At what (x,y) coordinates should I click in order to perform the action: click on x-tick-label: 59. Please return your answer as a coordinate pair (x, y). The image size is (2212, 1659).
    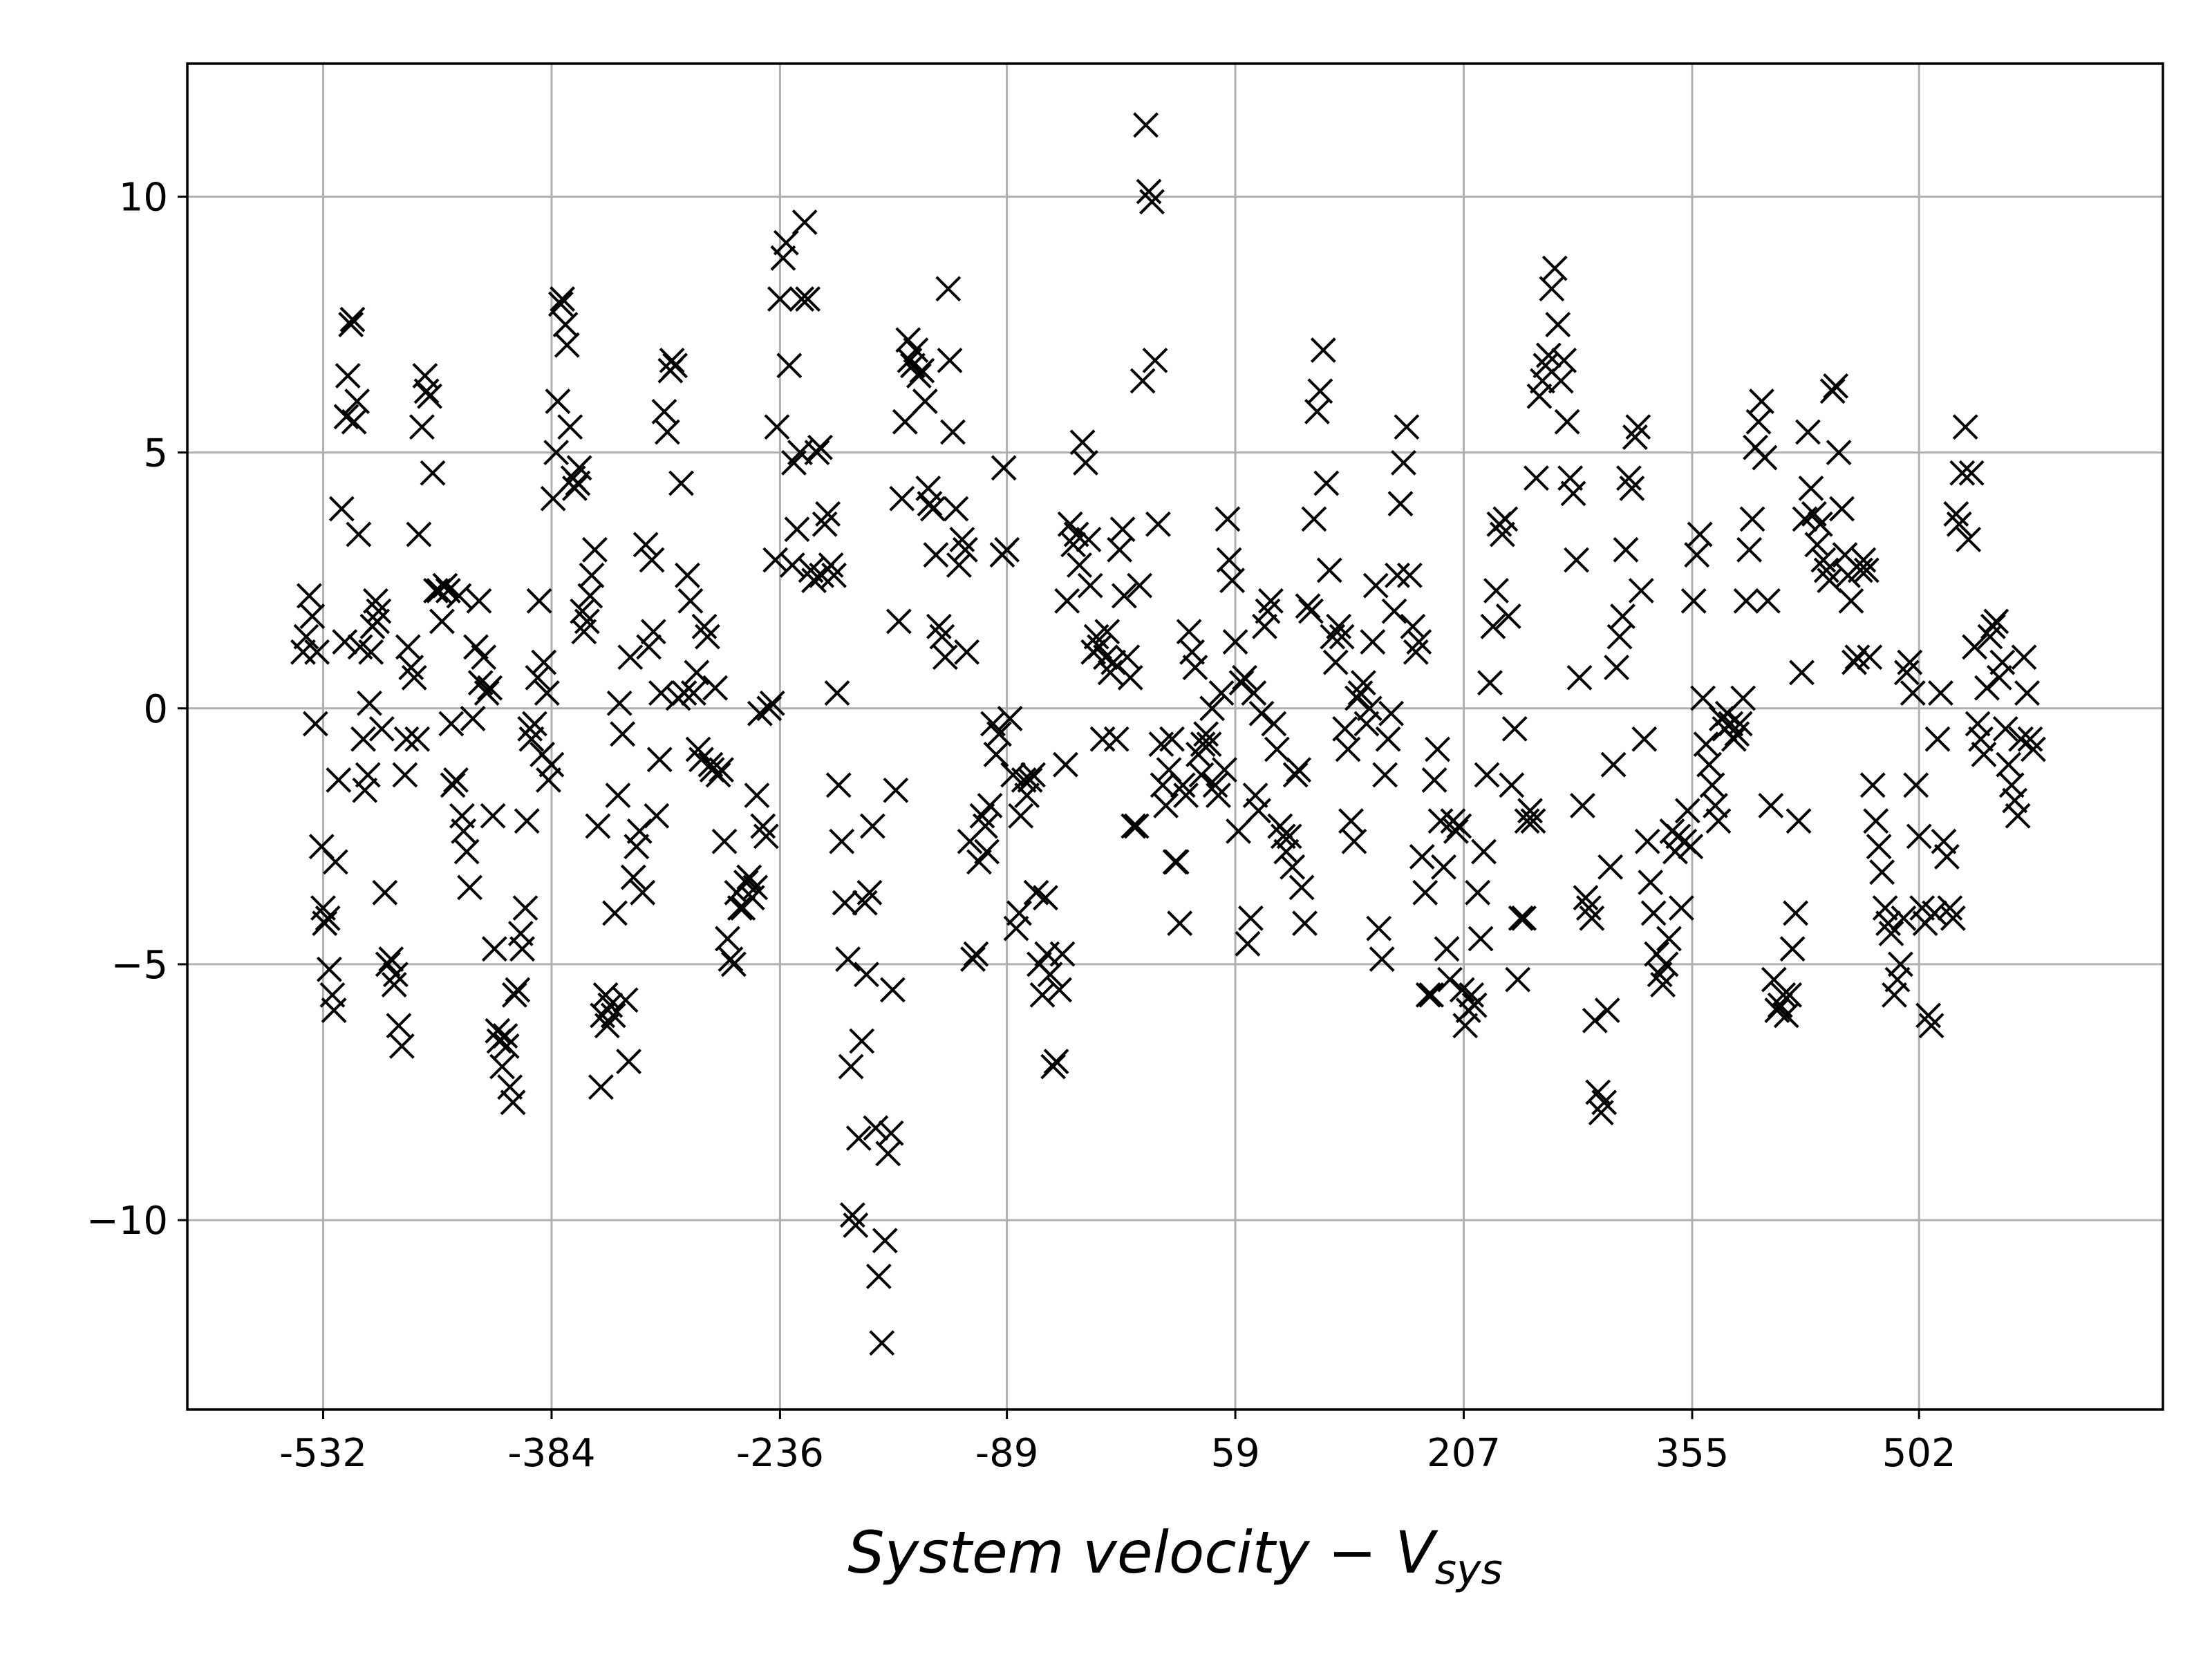
    Looking at the image, I should click on (1234, 1453).